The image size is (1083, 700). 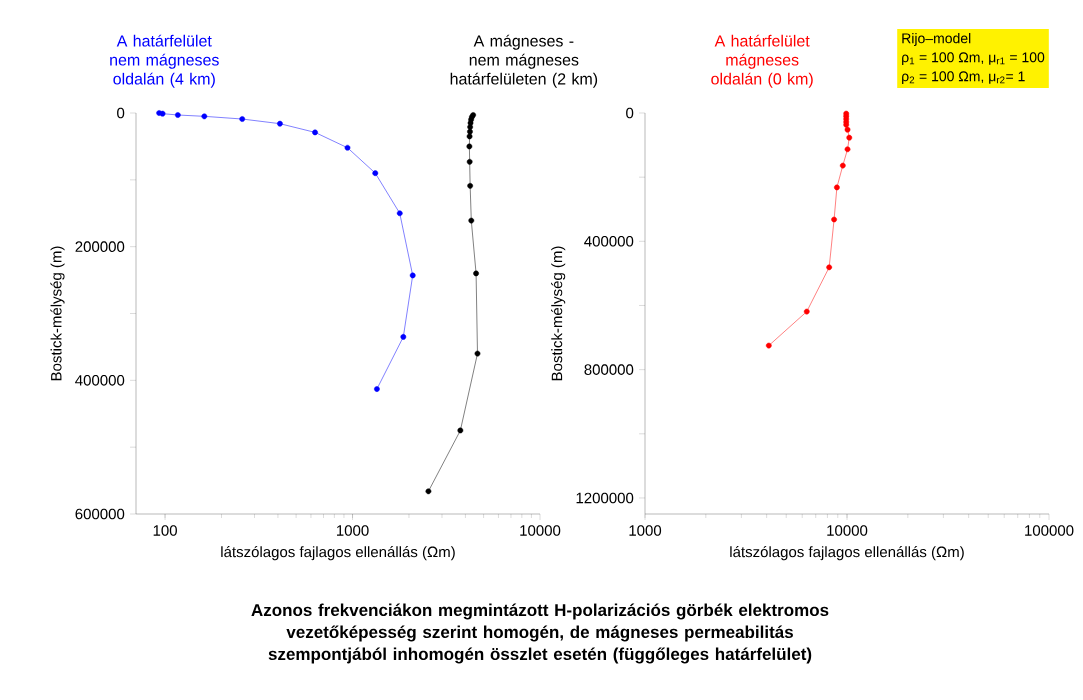 I want to click on text: A mágneses - nem mágneses határfelületen (2 km), so click(x=524, y=61).